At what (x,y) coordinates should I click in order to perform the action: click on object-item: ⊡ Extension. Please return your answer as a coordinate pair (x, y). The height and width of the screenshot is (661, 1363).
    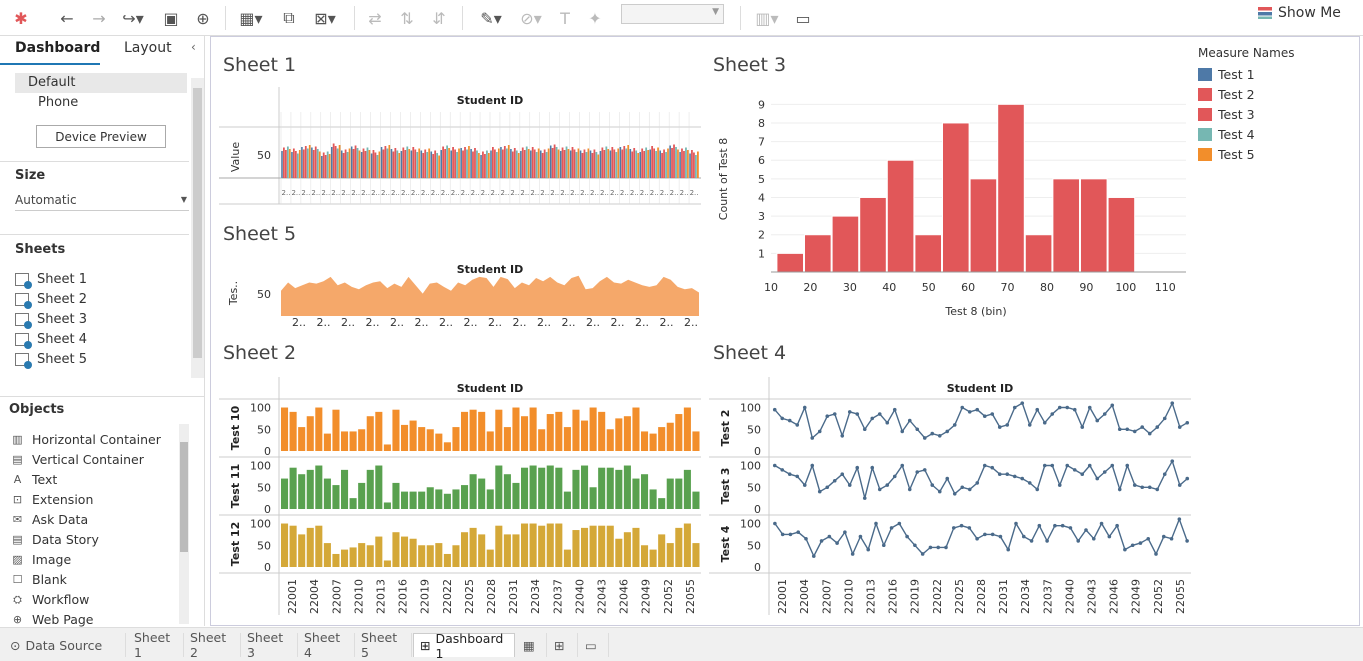
    Looking at the image, I should click on (53, 499).